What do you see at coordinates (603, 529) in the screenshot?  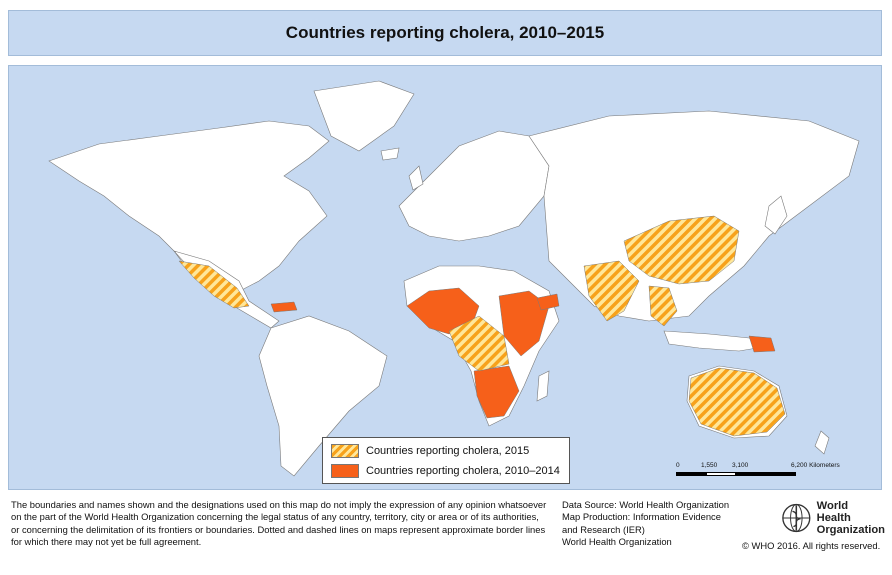 I see `source-line: and Research (IER)` at bounding box center [603, 529].